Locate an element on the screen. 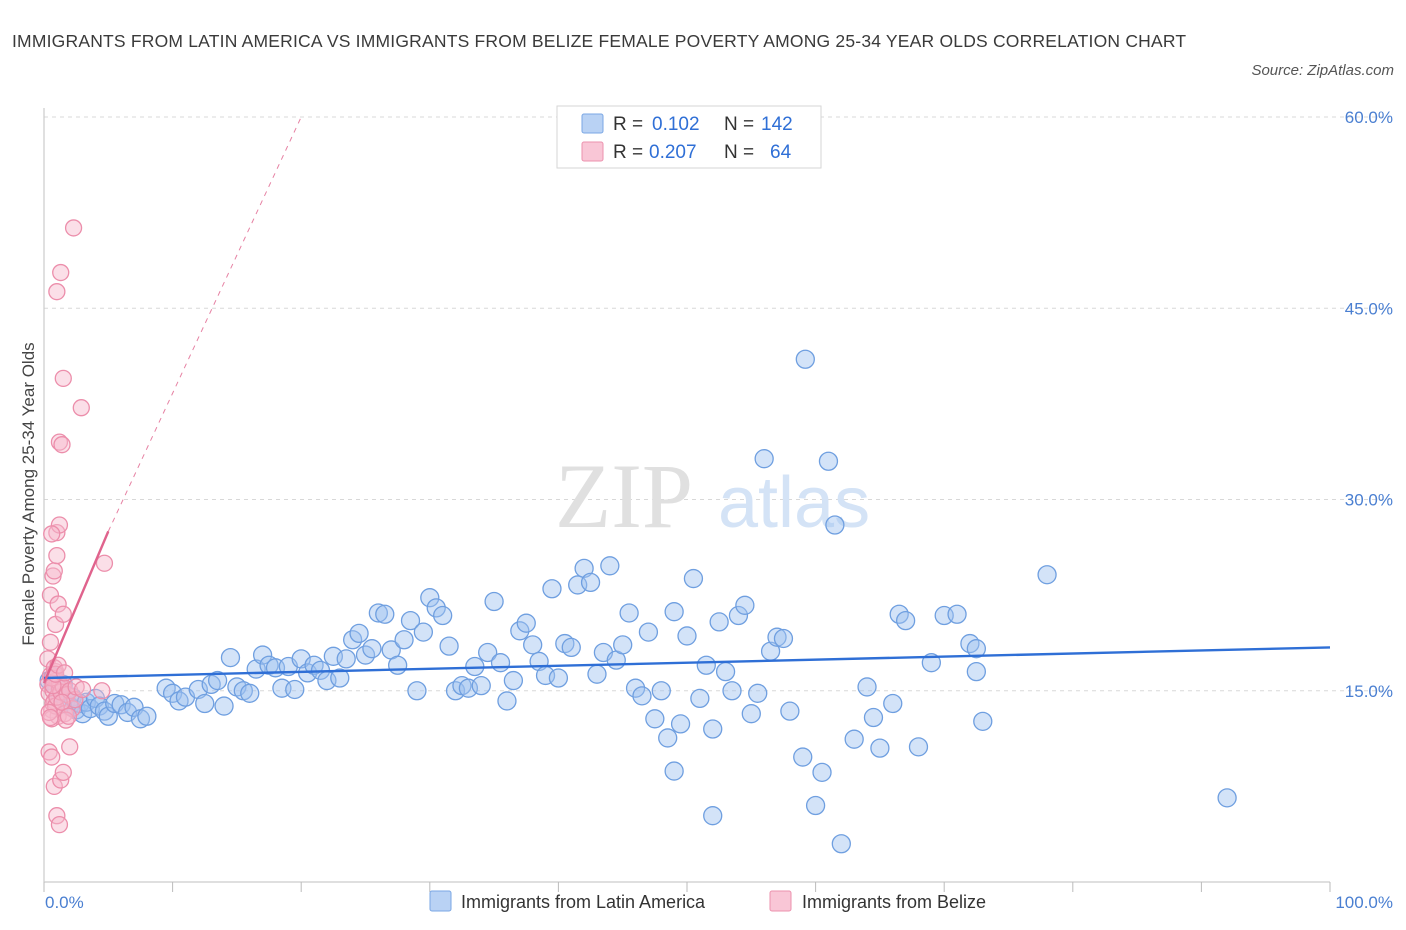  series-legend-label-belize: Immigrants from Belize is located at coordinates (894, 902).